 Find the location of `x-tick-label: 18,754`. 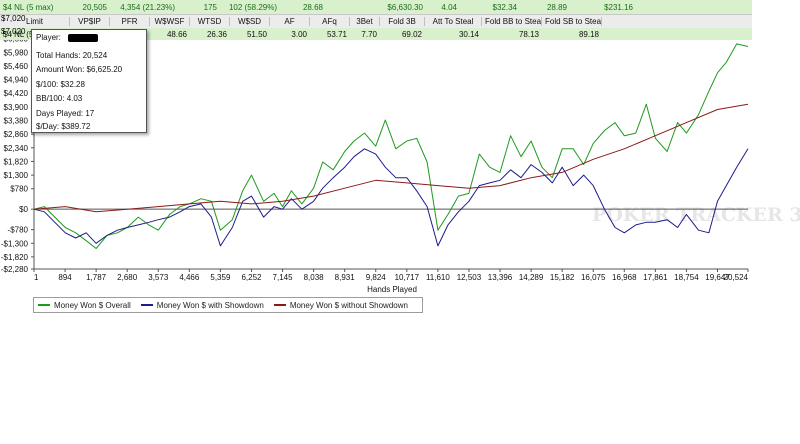

x-tick-label: 18,754 is located at coordinates (686, 277).